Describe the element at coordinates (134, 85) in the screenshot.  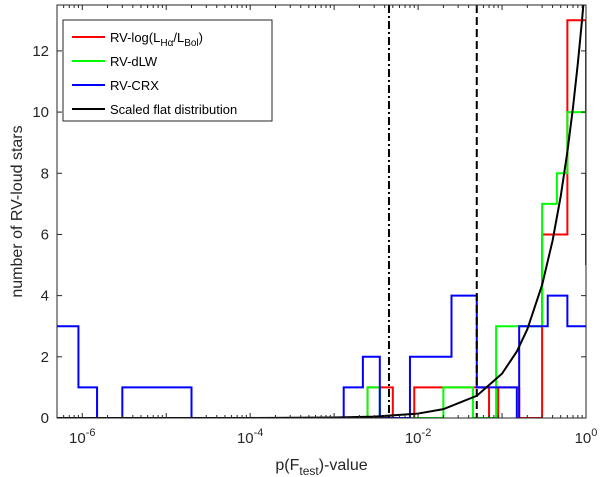
I see `legend-label-rv-crx: RV-CRX` at that location.